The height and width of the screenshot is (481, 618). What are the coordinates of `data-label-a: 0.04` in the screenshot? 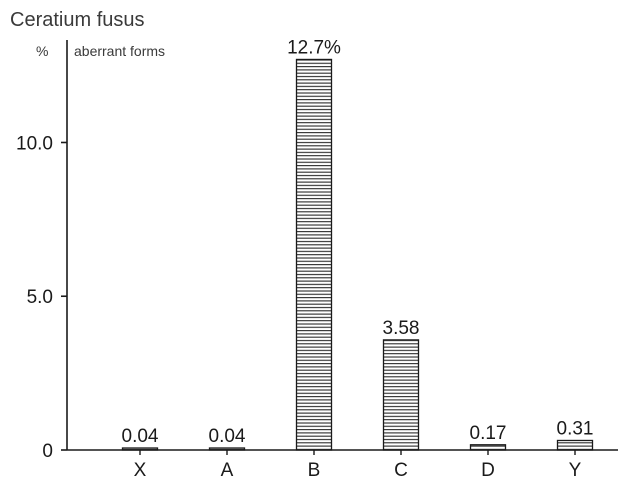 It's located at (227, 436).